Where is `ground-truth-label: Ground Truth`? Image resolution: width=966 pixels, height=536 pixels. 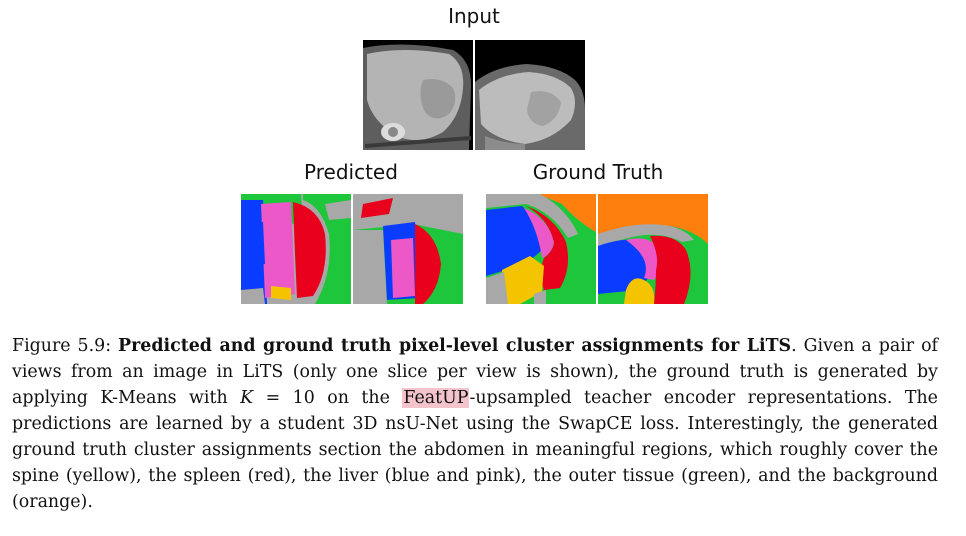 ground-truth-label: Ground Truth is located at coordinates (598, 172).